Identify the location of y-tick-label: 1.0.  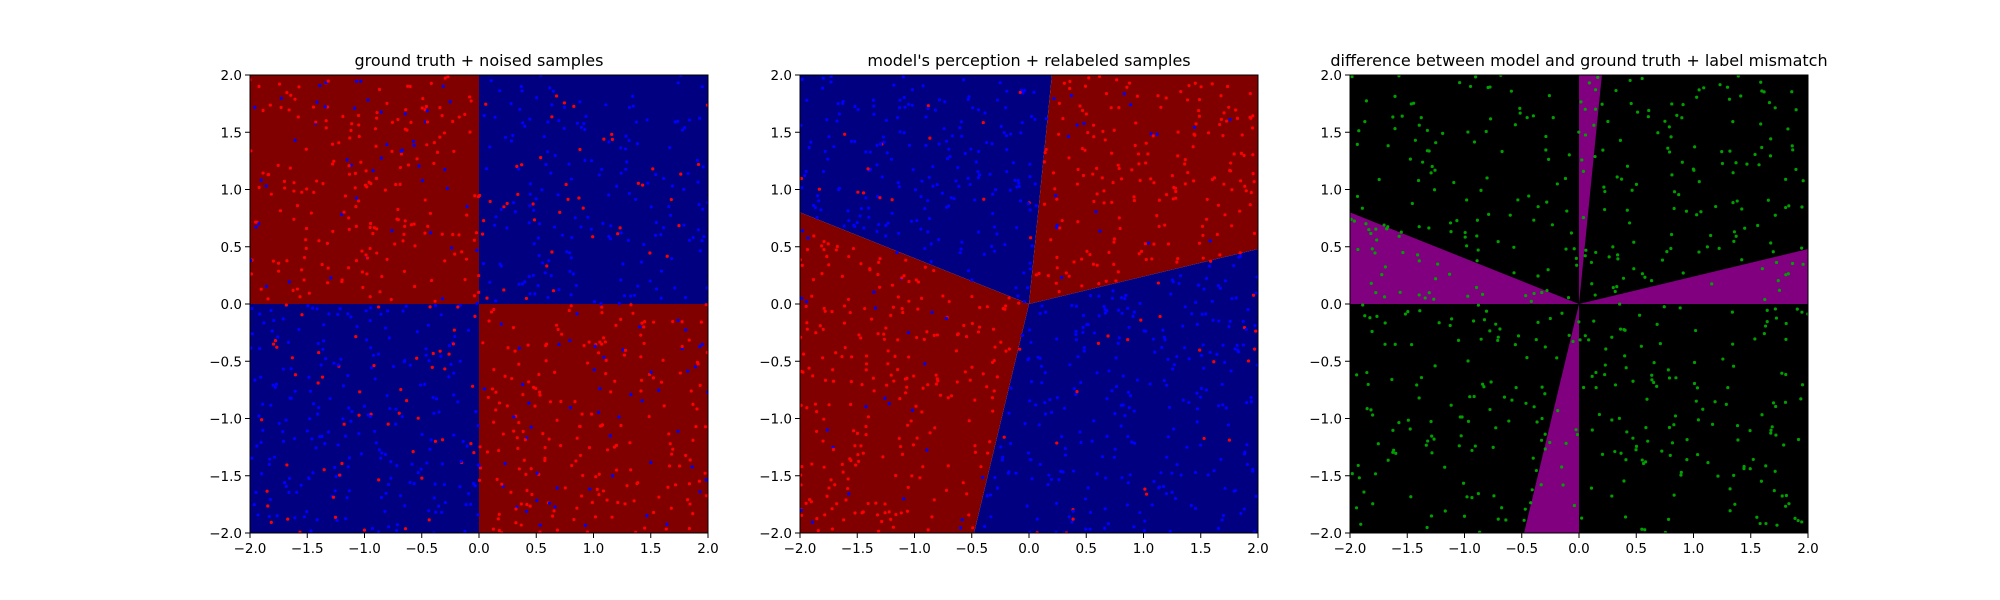
(781, 191).